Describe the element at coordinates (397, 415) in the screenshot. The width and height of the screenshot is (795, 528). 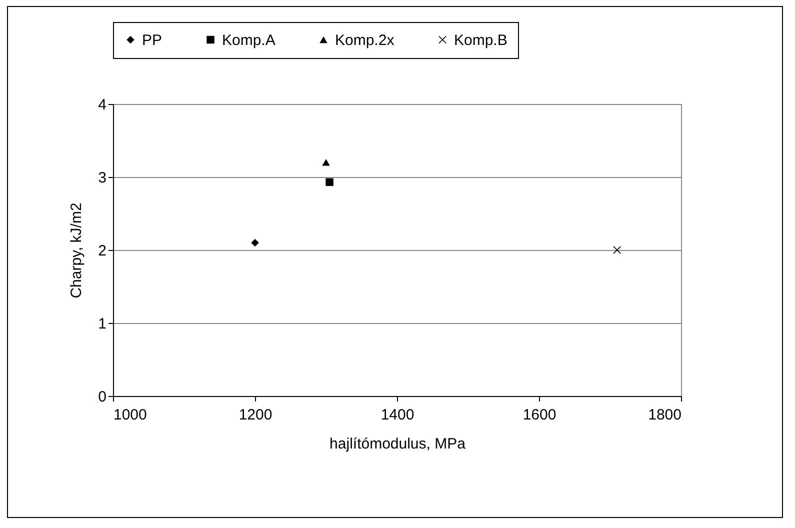
I see `x-tick-label: 1400` at that location.